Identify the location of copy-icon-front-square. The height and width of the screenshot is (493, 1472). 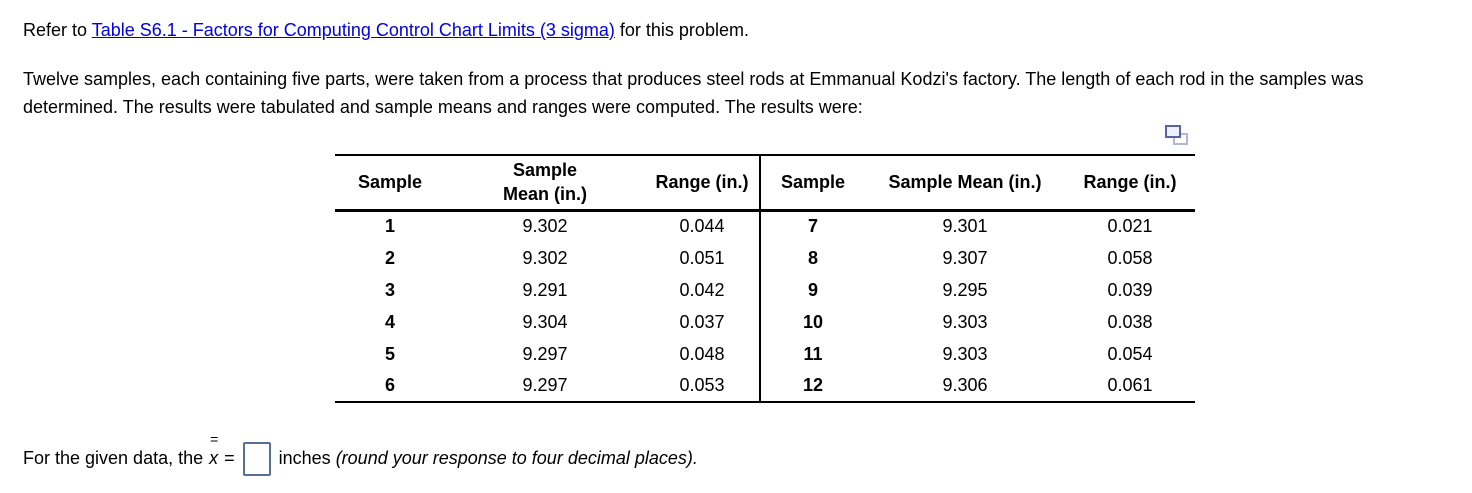
(1173, 131).